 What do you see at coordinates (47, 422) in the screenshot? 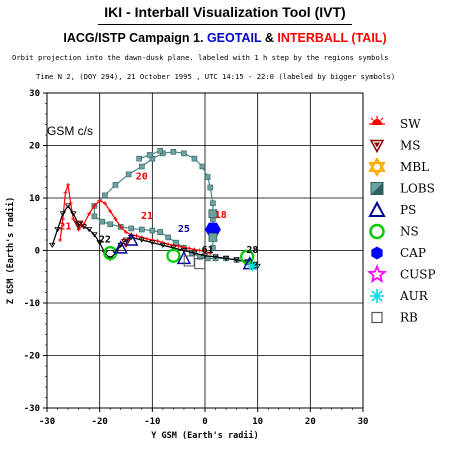
I see `x-tick-label: -30` at bounding box center [47, 422].